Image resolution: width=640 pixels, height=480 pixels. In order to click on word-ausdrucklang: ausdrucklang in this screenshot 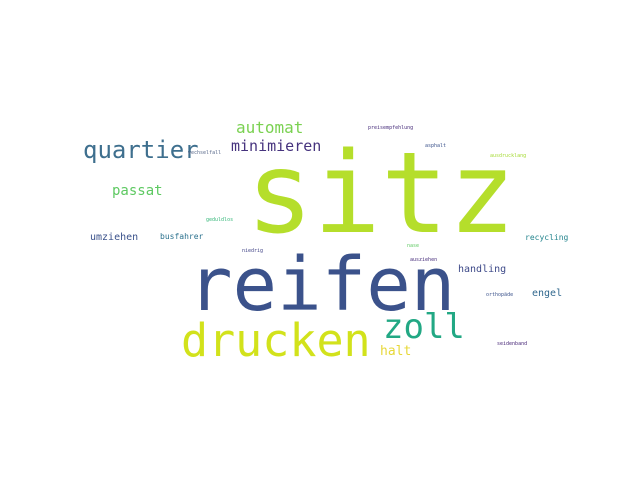, I will do `click(508, 156)`.